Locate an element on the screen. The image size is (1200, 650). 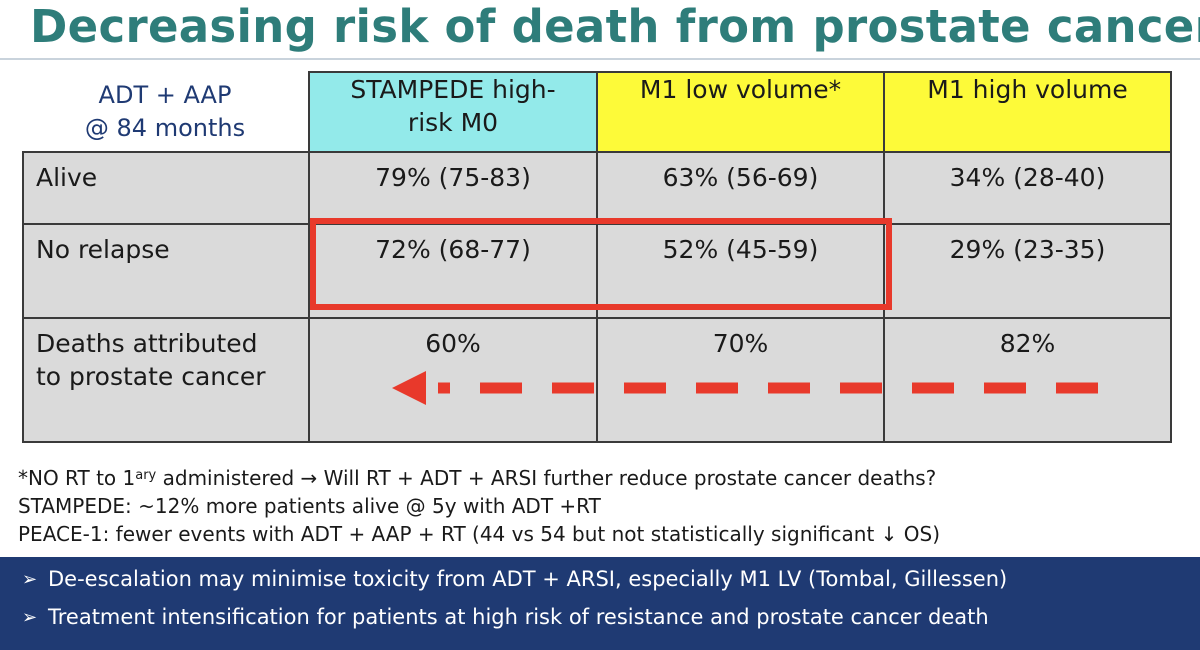
row-label: Deaths attributed to prostate cancer is located at coordinates (166, 380).